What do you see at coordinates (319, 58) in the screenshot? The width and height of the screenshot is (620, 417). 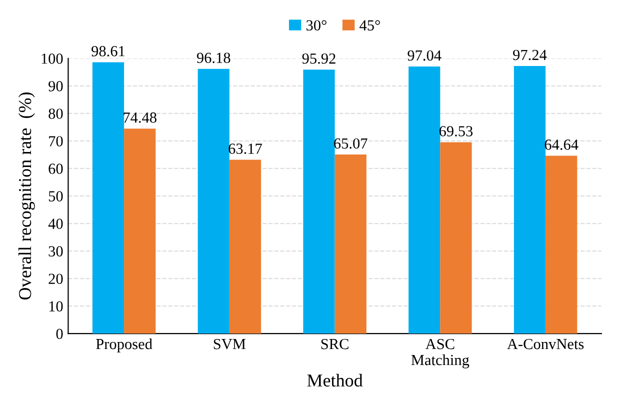 I see `data-label: 95.92` at bounding box center [319, 58].